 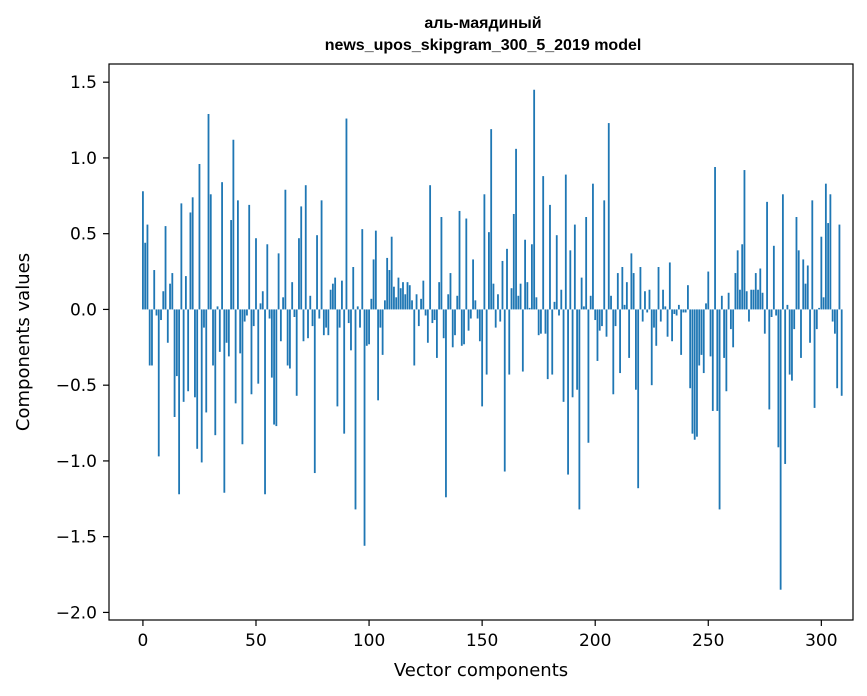 What do you see at coordinates (76, 613) in the screenshot?
I see `y-tick-label: −2.0` at bounding box center [76, 613].